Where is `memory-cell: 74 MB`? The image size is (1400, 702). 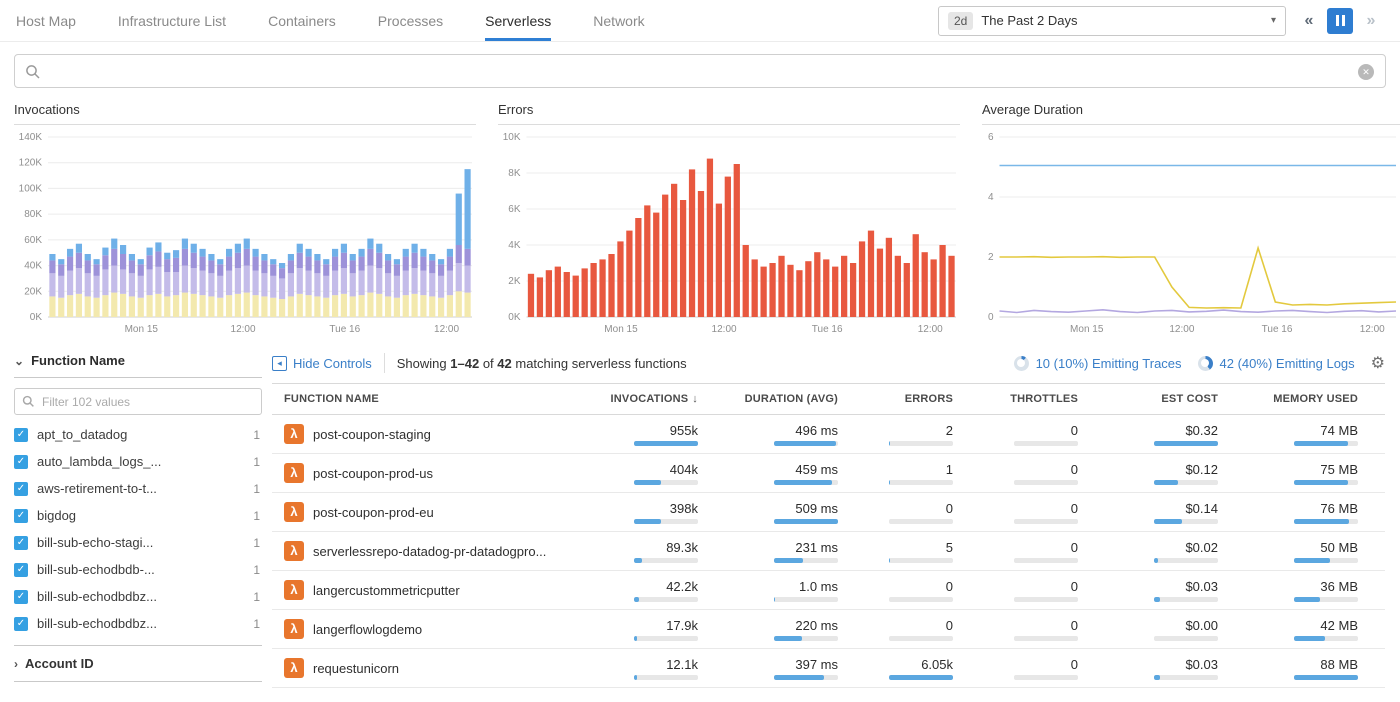 memory-cell: 74 MB is located at coordinates (1302, 434).